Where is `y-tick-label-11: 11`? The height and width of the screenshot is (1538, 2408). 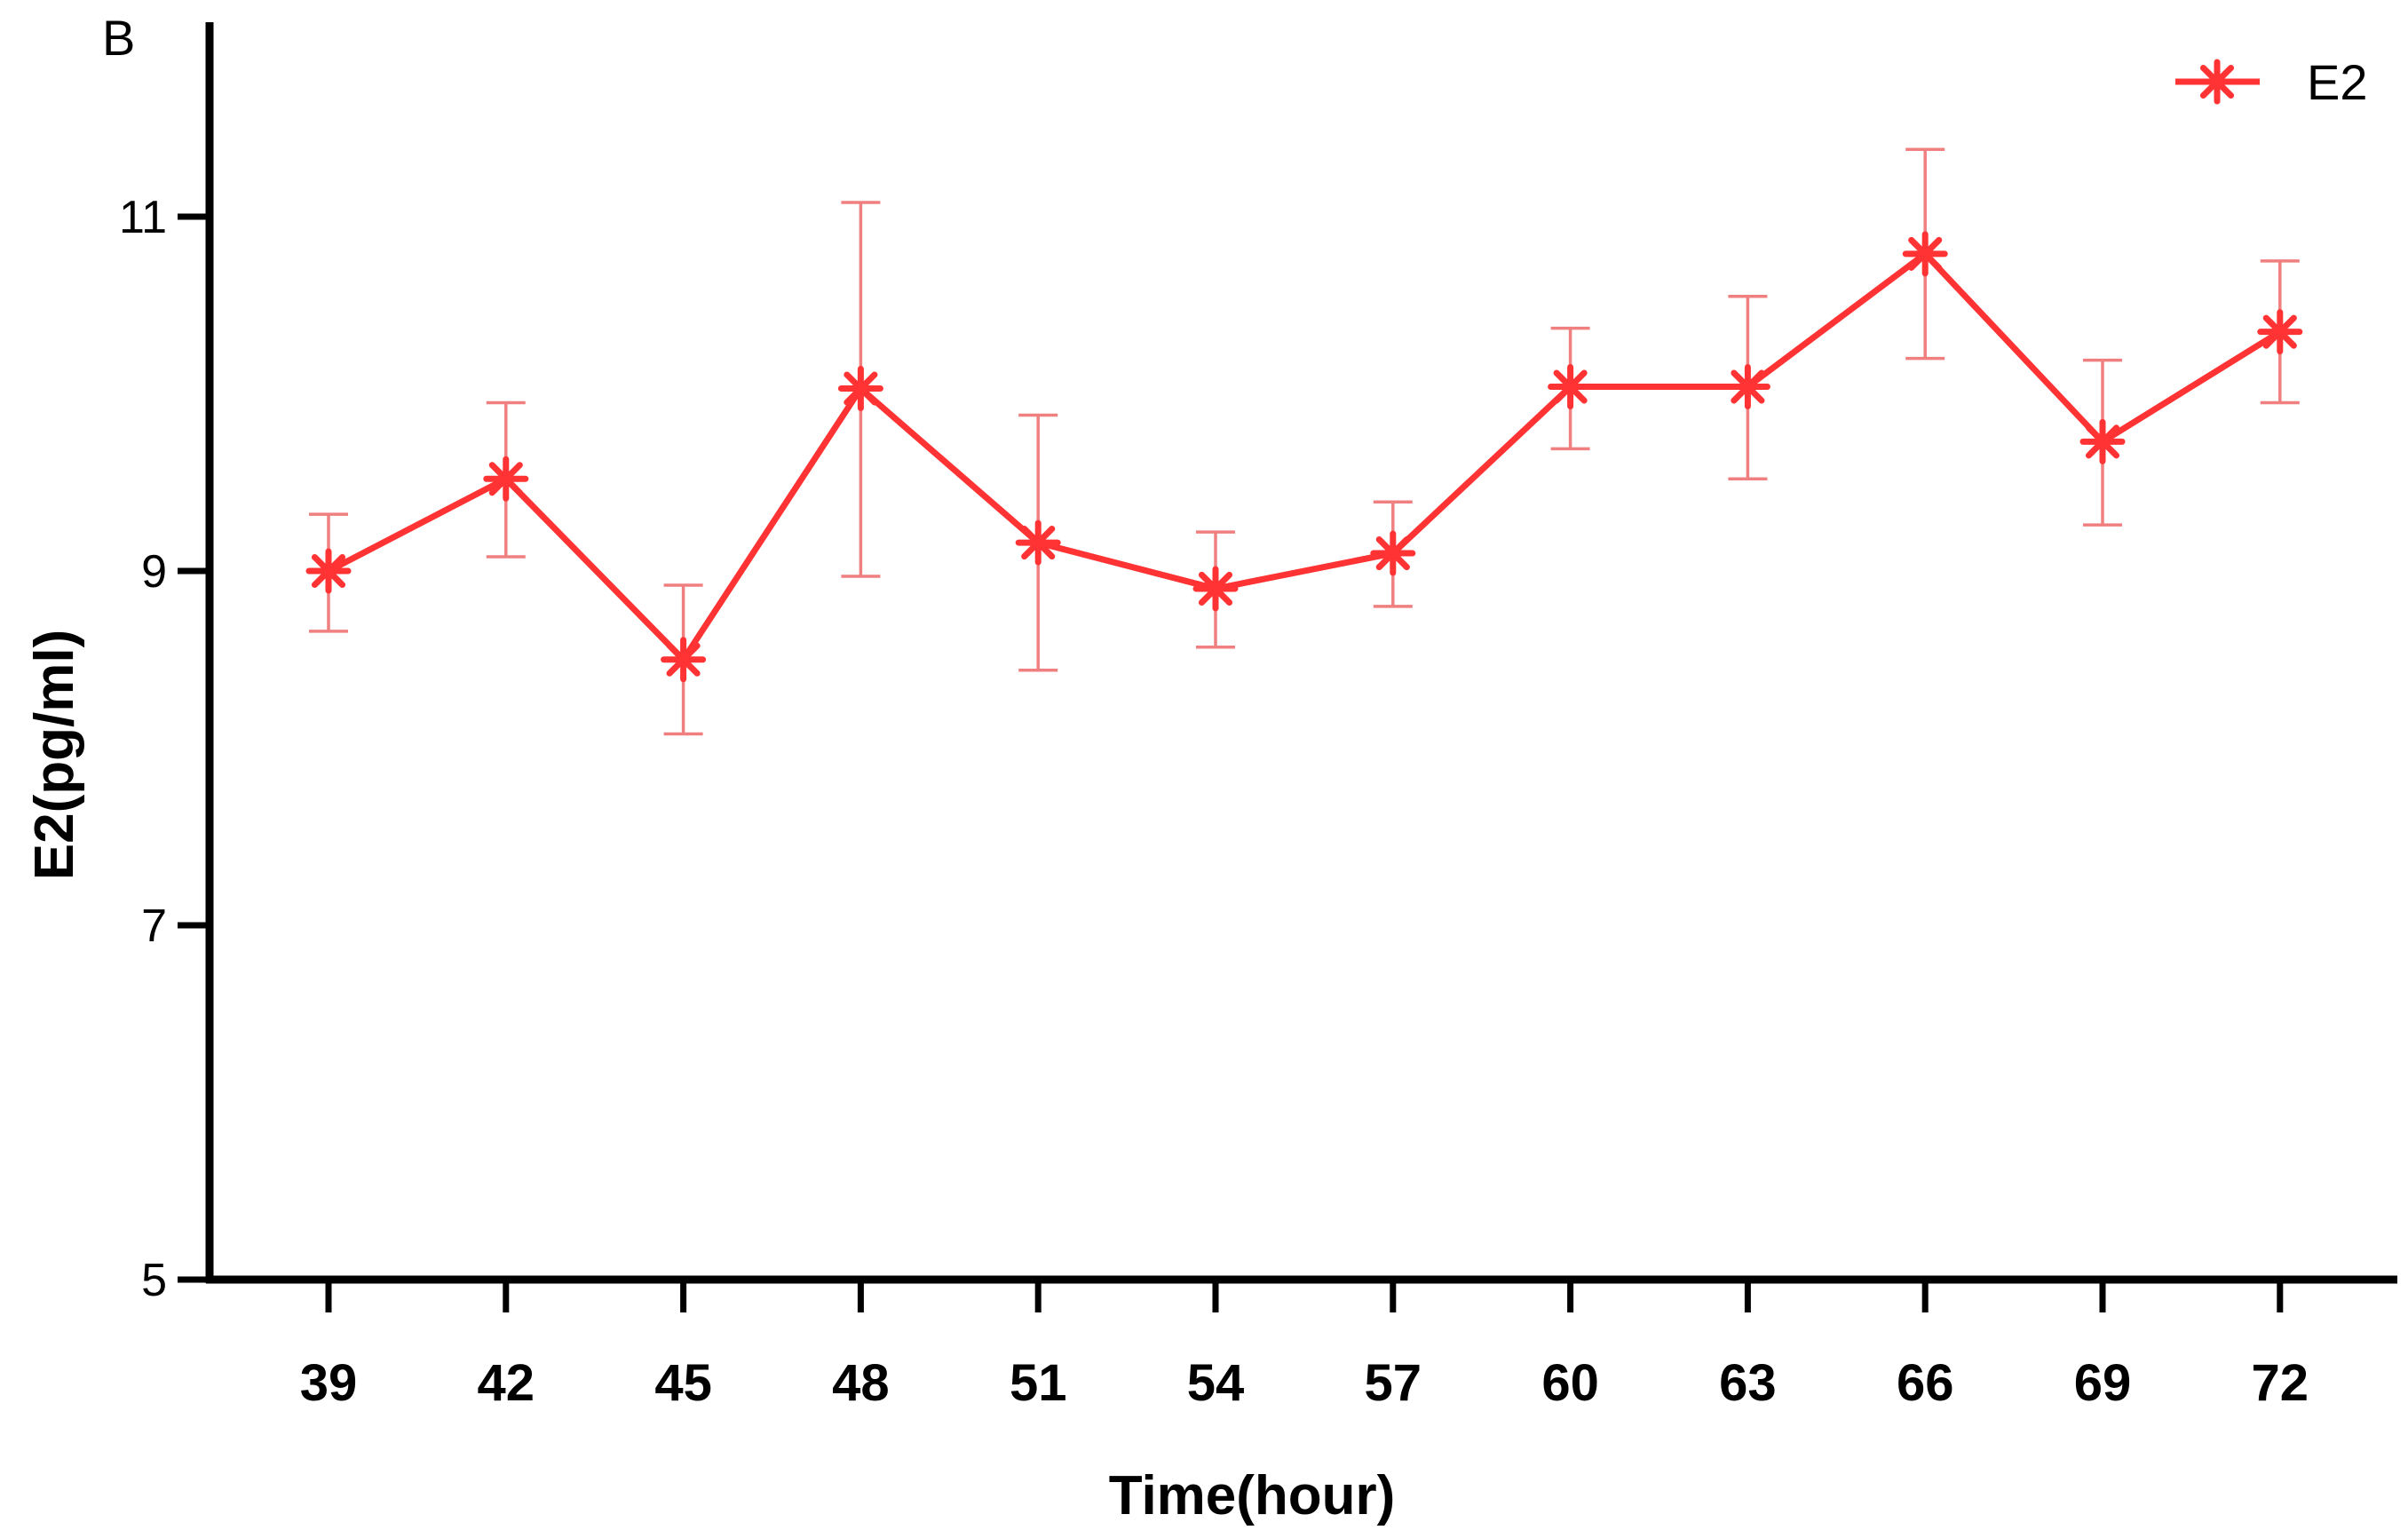 y-tick-label-11: 11 is located at coordinates (143, 217).